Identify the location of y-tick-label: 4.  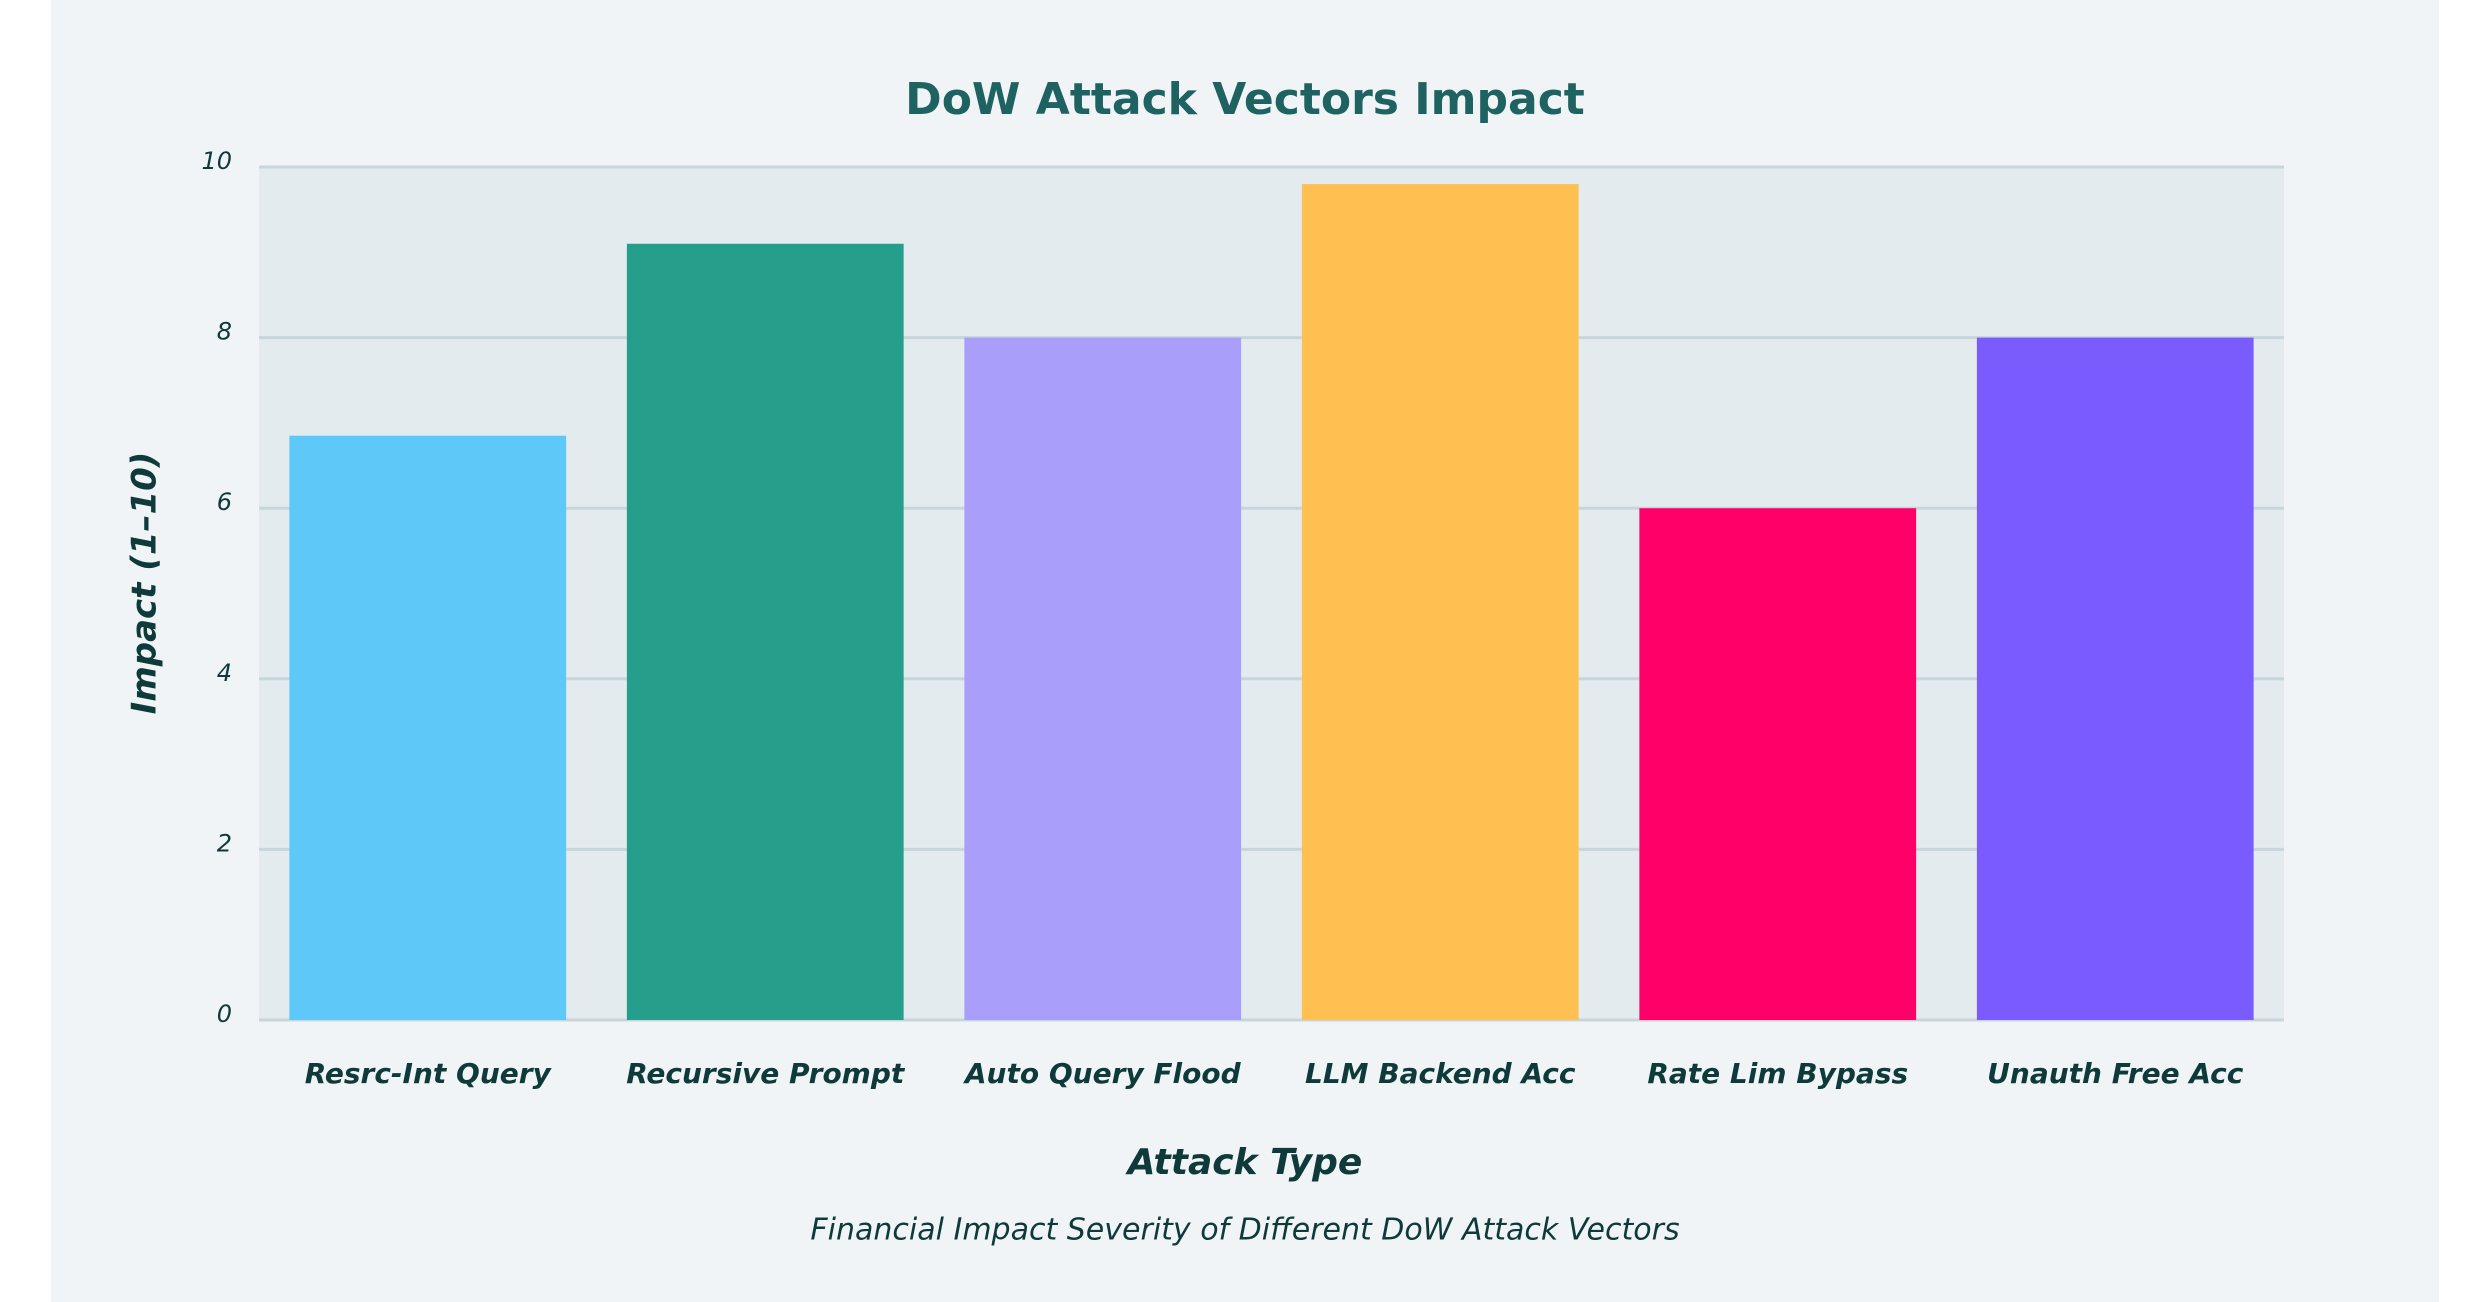
(224, 673).